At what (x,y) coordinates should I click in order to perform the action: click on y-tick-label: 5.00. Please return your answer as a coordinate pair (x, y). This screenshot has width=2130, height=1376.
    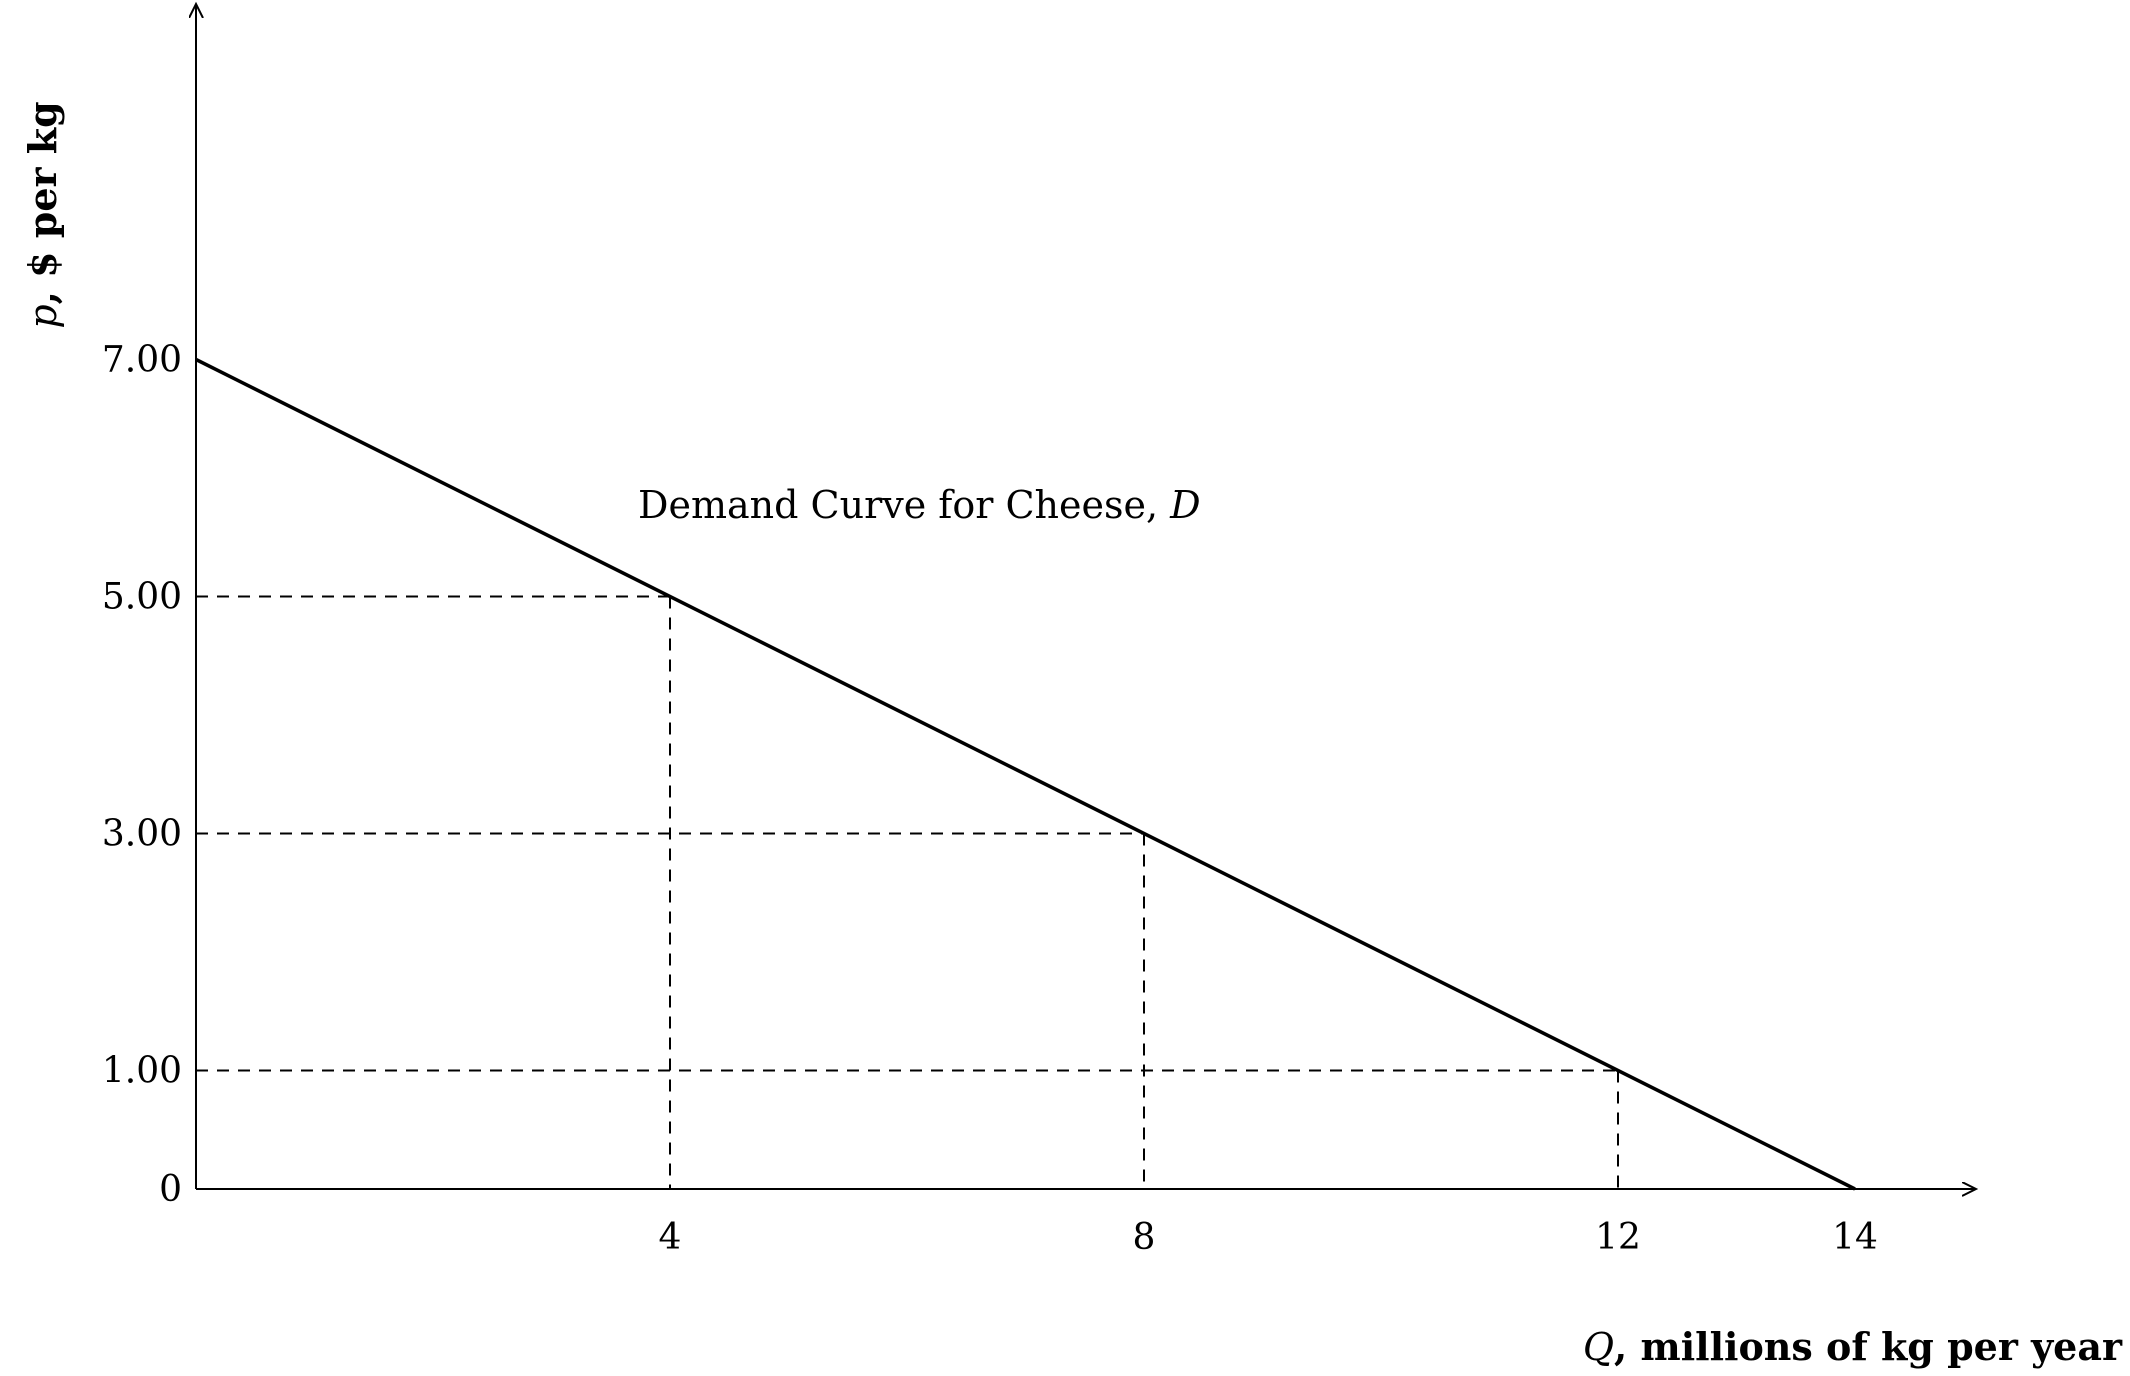
    Looking at the image, I should click on (142, 597).